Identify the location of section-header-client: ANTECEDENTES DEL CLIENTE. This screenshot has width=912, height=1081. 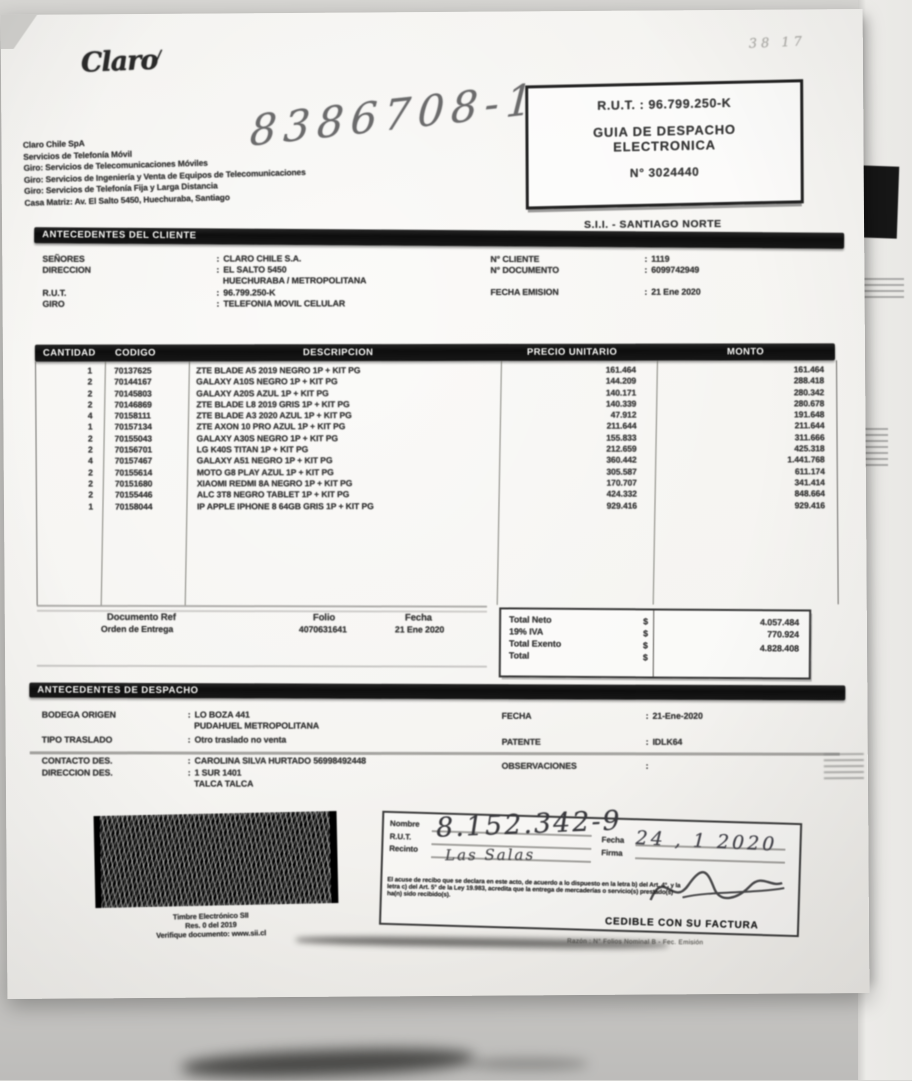
(439, 238).